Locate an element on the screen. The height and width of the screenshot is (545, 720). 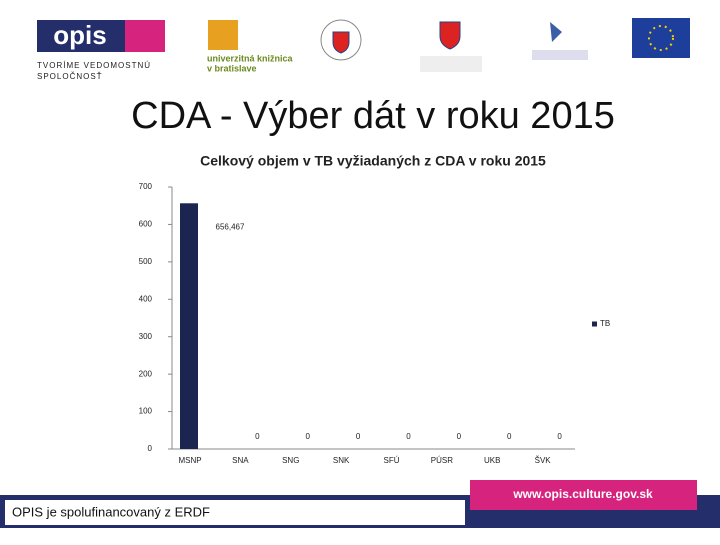
eu-stars is located at coordinates (661, 38).